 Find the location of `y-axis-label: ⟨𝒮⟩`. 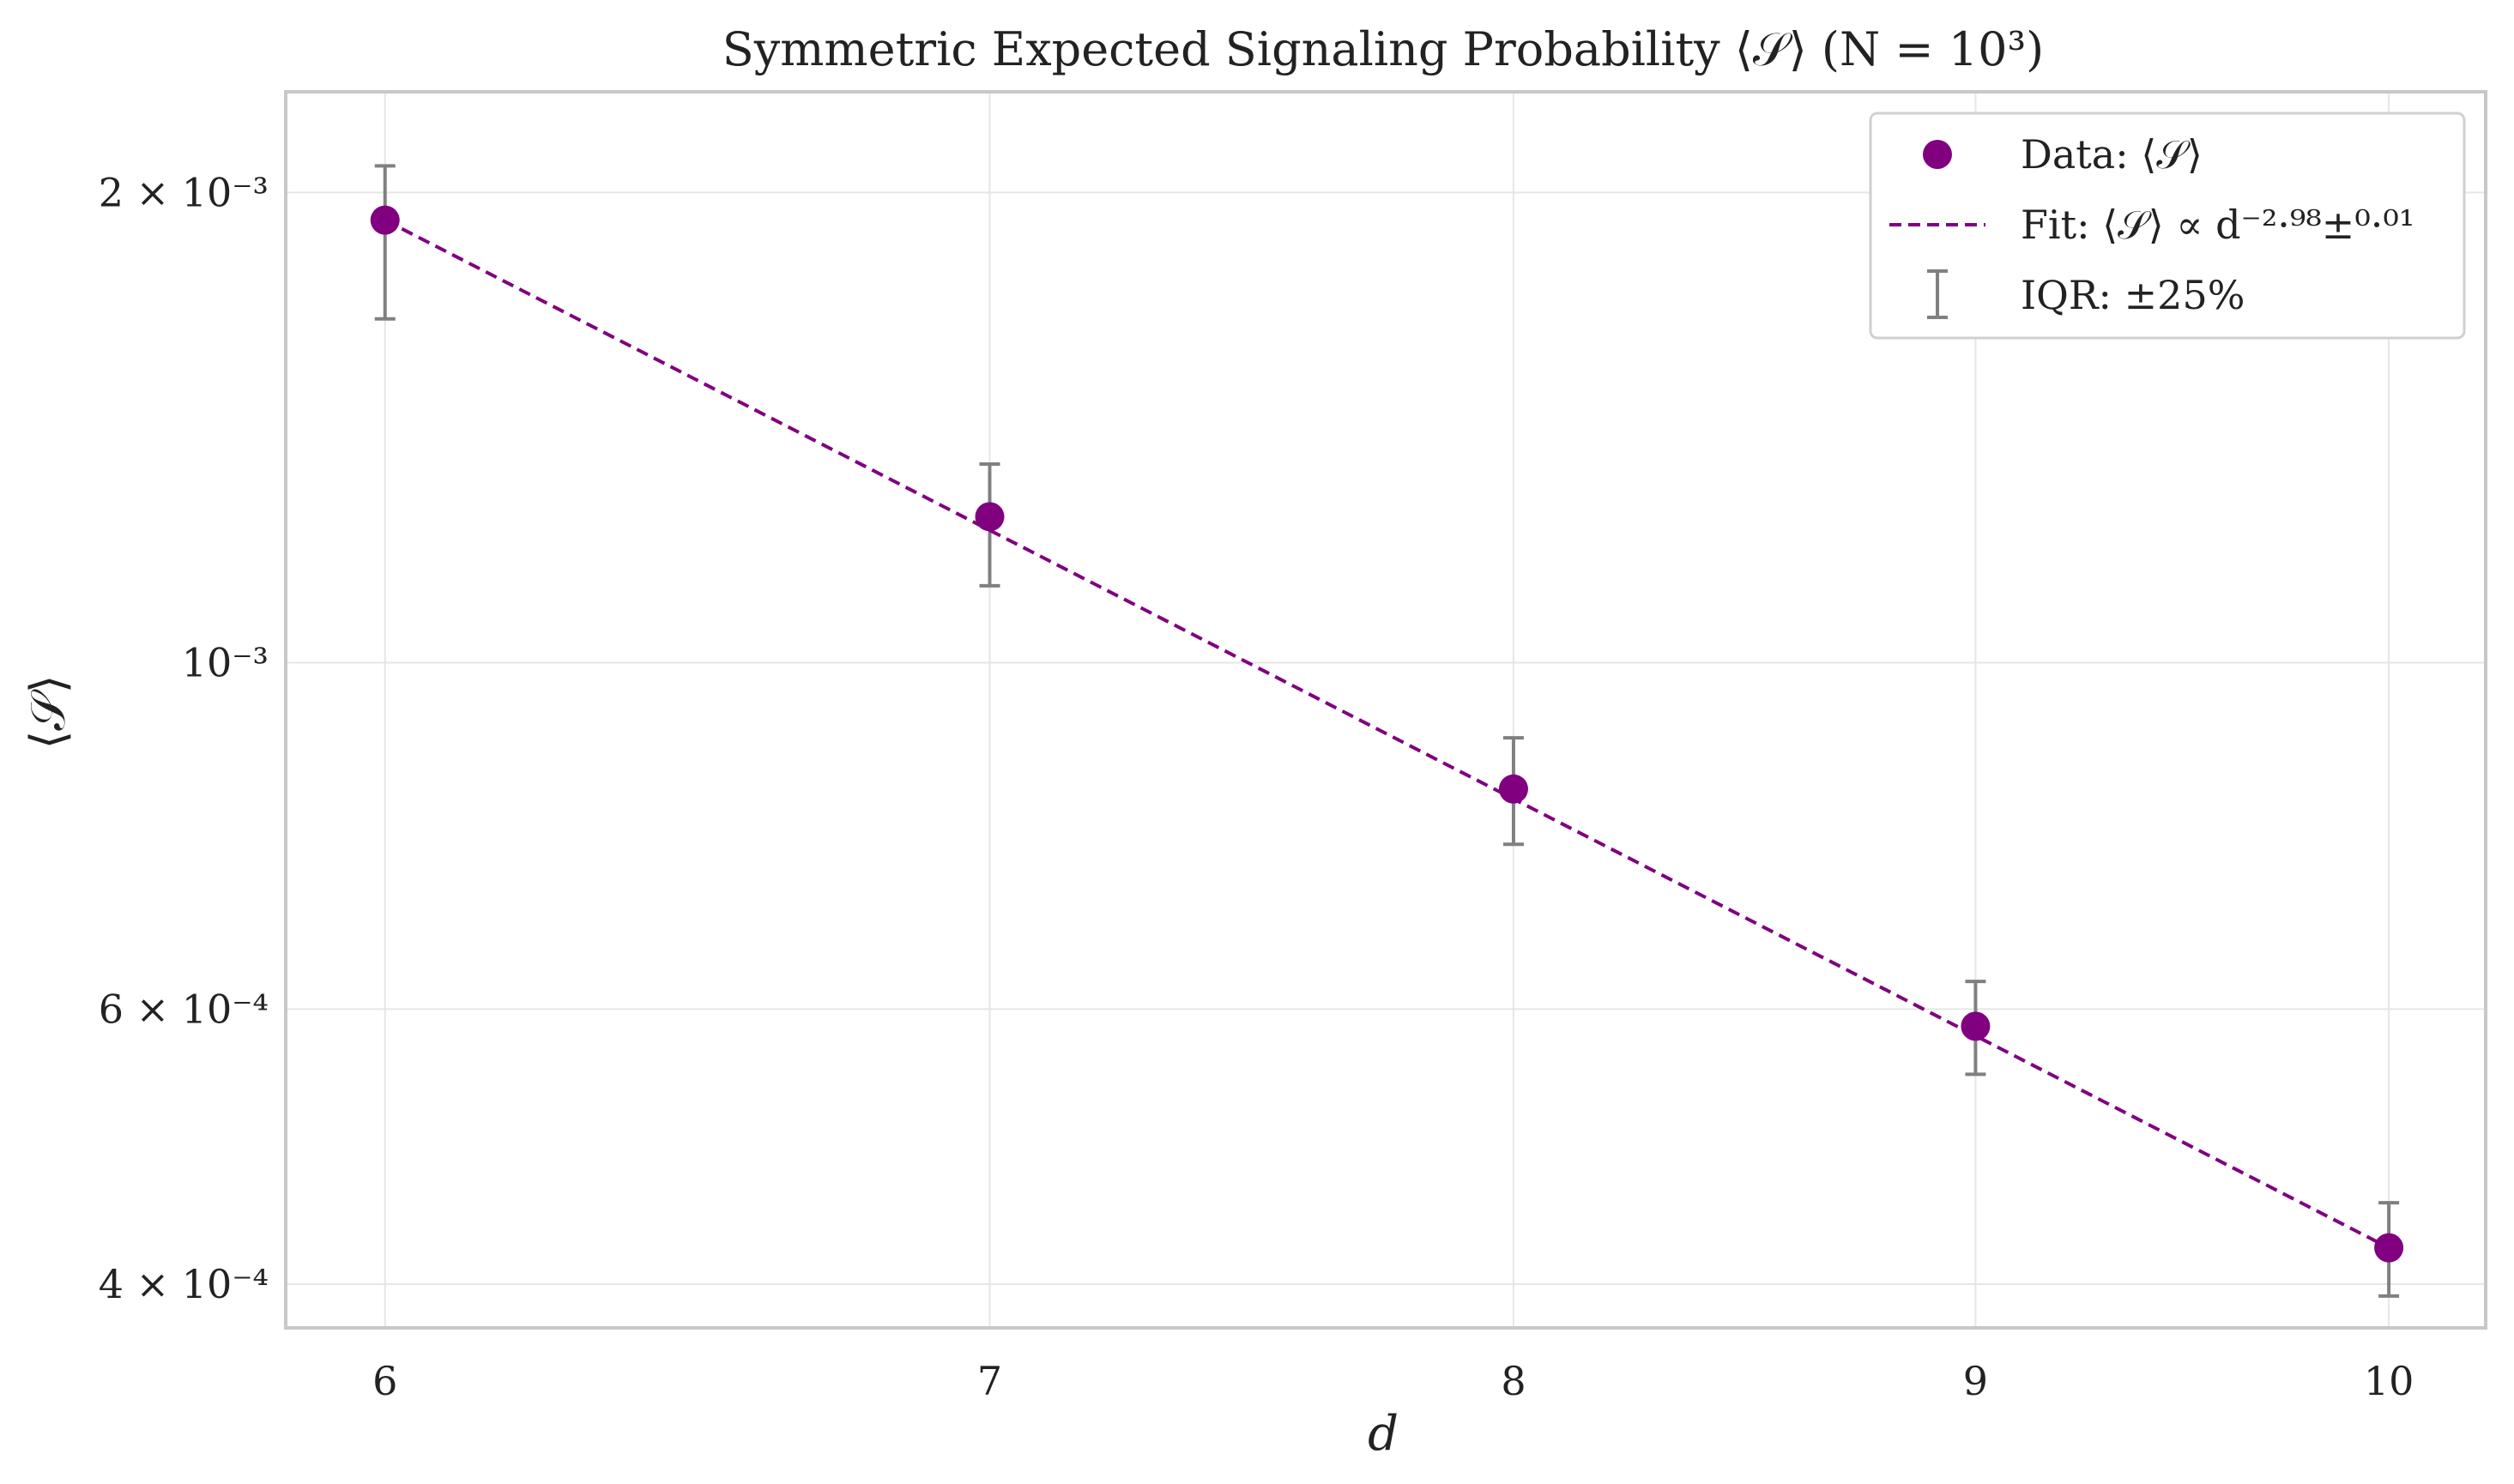

y-axis-label: ⟨𝒮⟩ is located at coordinates (49, 711).